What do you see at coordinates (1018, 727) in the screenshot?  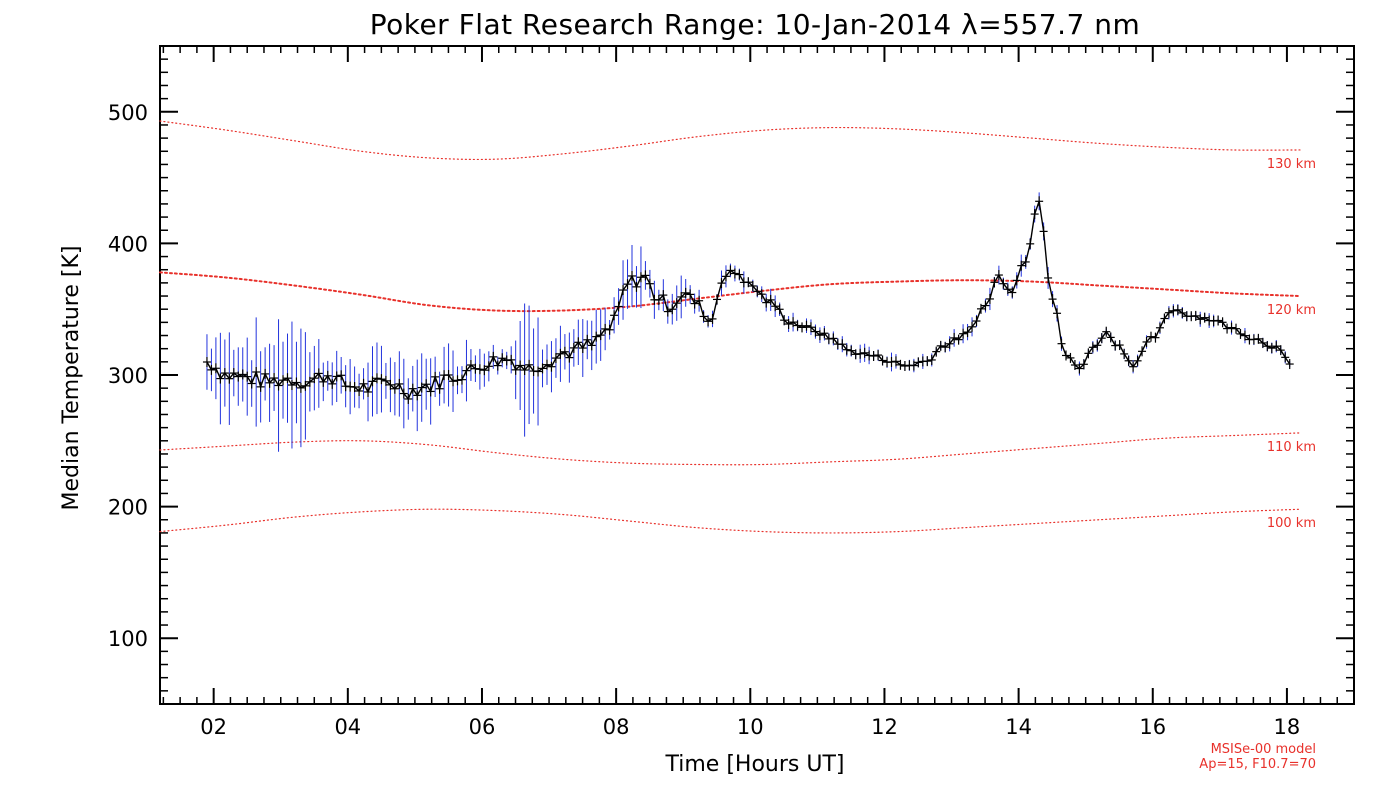 I see `x-tick-label: 14` at bounding box center [1018, 727].